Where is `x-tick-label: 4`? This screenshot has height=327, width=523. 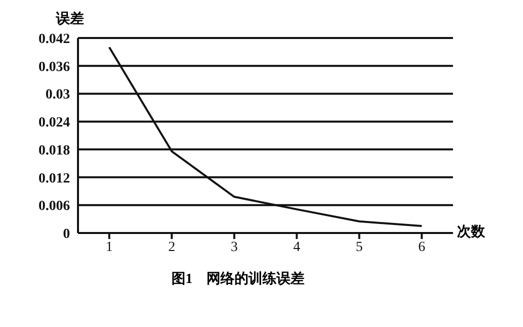 x-tick-label: 4 is located at coordinates (296, 247).